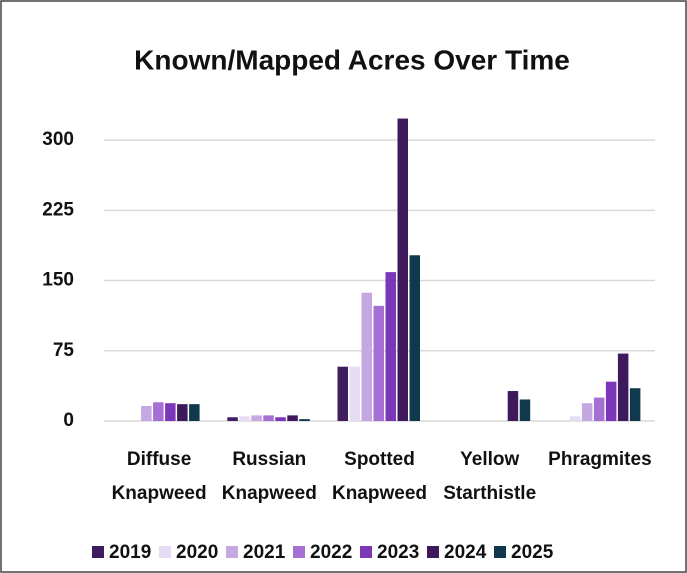 The height and width of the screenshot is (573, 687). What do you see at coordinates (58, 209) in the screenshot?
I see `y-tick-label: 225` at bounding box center [58, 209].